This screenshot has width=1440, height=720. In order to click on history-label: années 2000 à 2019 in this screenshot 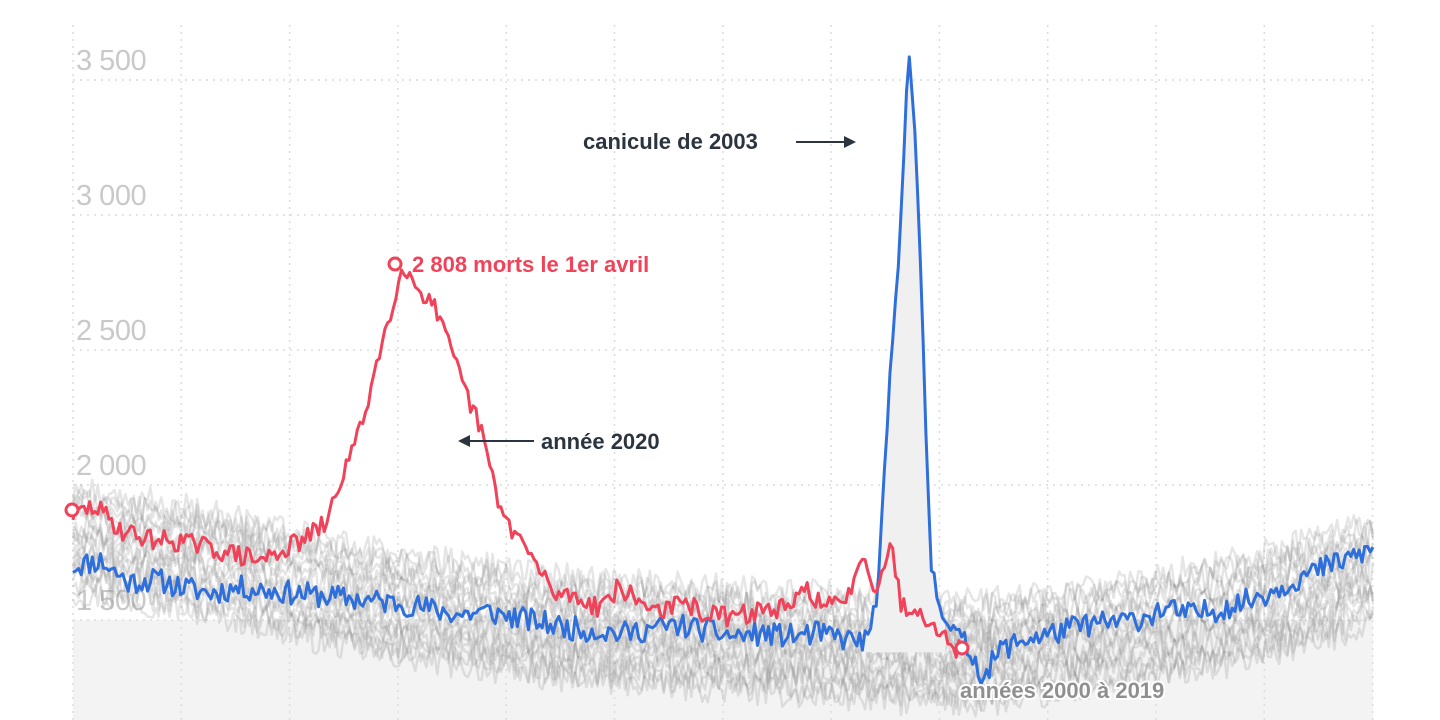, I will do `click(1062, 690)`.